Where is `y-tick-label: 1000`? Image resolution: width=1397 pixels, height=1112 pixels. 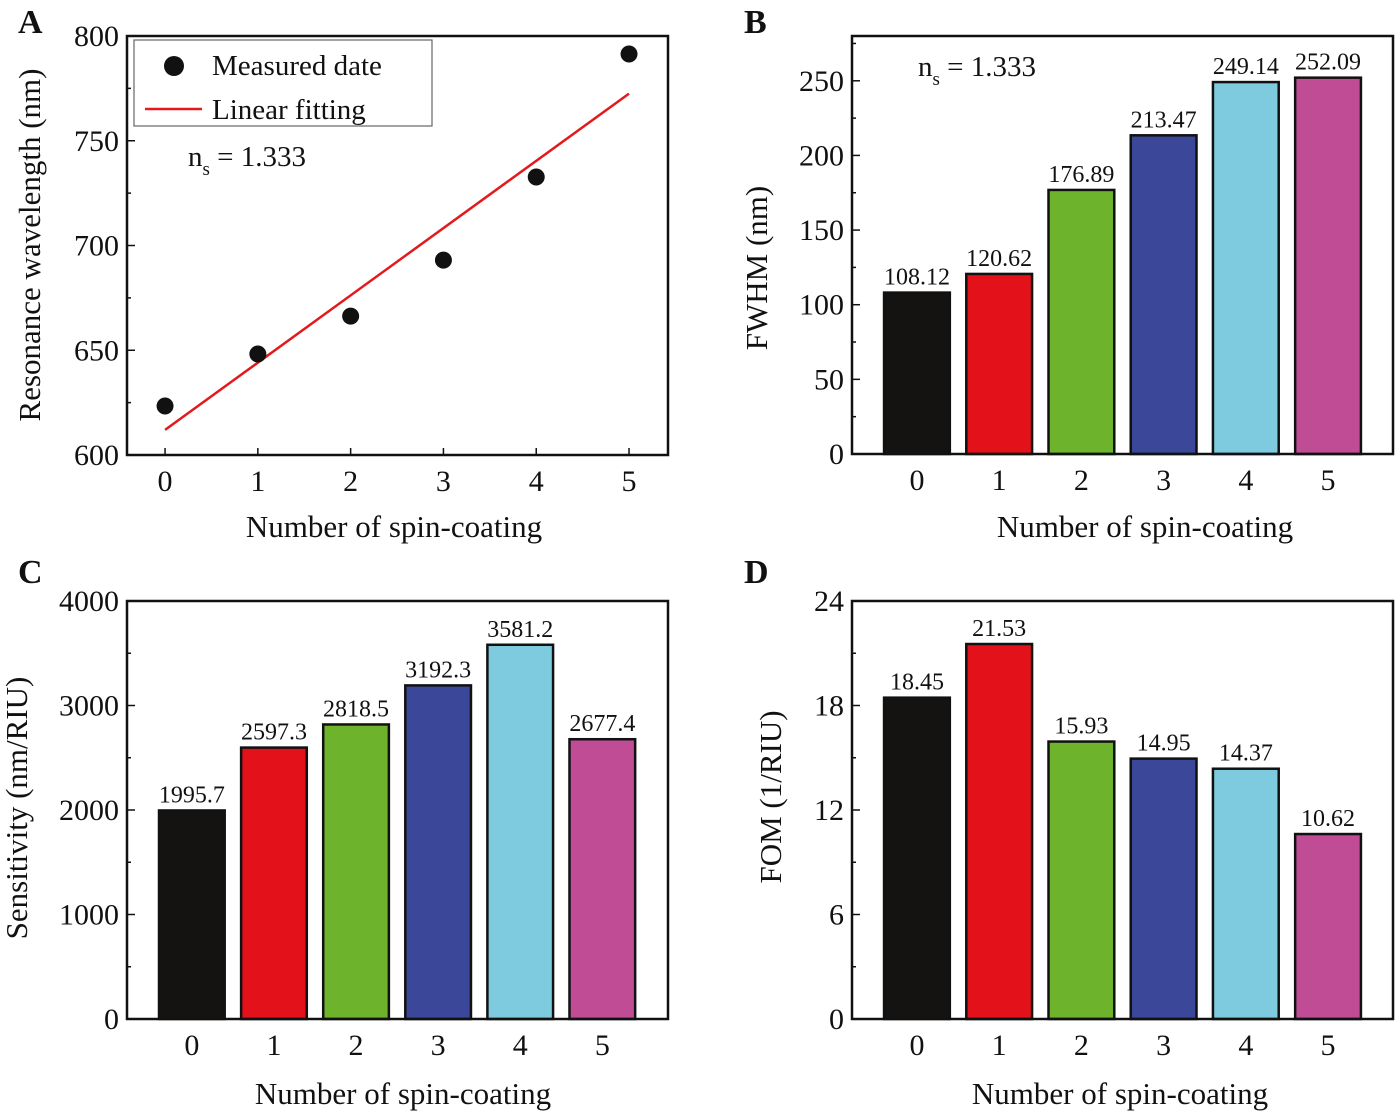
y-tick-label: 1000 is located at coordinates (89, 915).